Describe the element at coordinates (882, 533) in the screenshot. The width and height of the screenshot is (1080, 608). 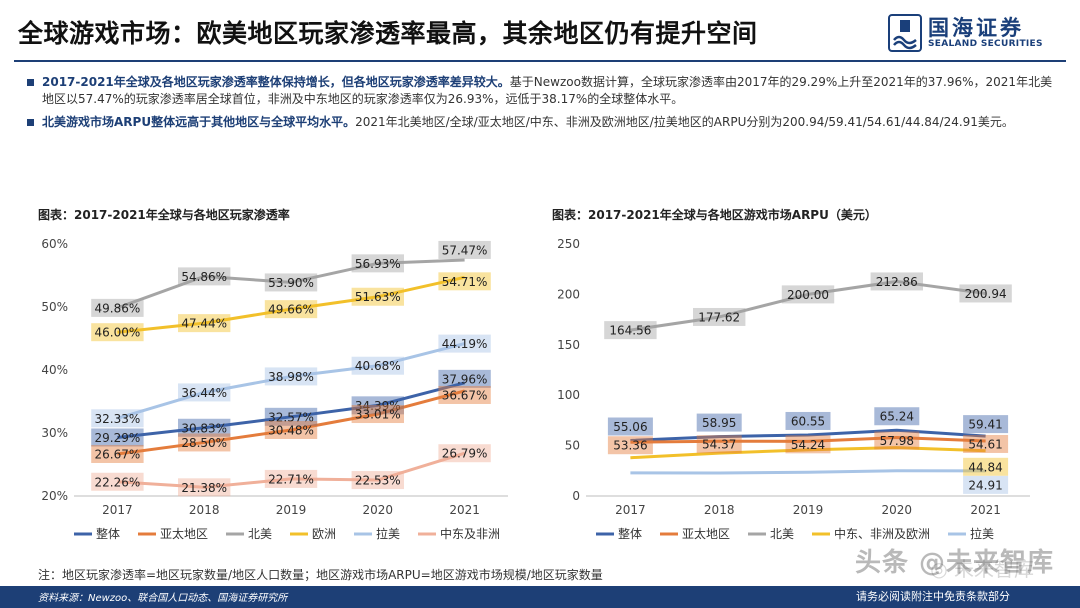
I see `legend-label: 中东、非洲及欧洲` at that location.